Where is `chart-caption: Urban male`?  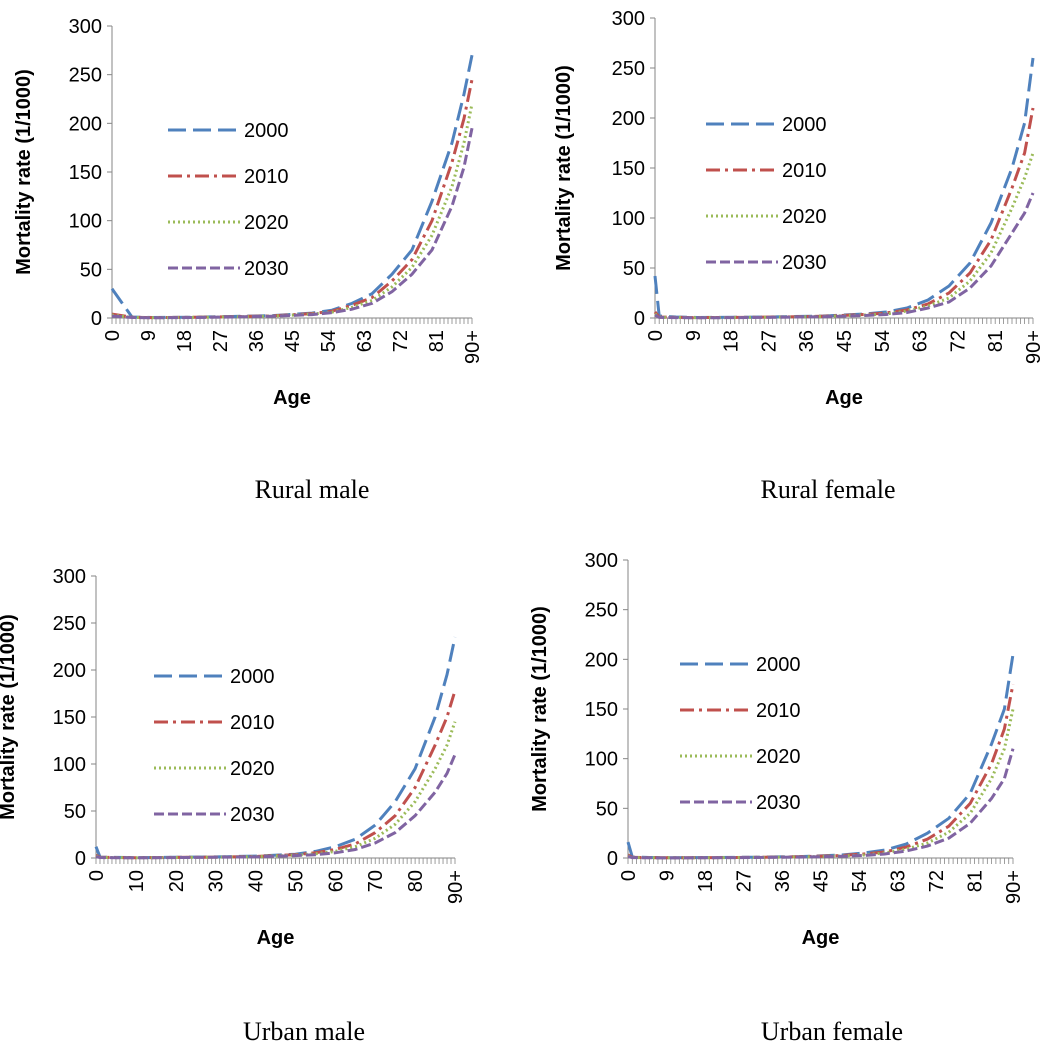
chart-caption: Urban male is located at coordinates (304, 1031).